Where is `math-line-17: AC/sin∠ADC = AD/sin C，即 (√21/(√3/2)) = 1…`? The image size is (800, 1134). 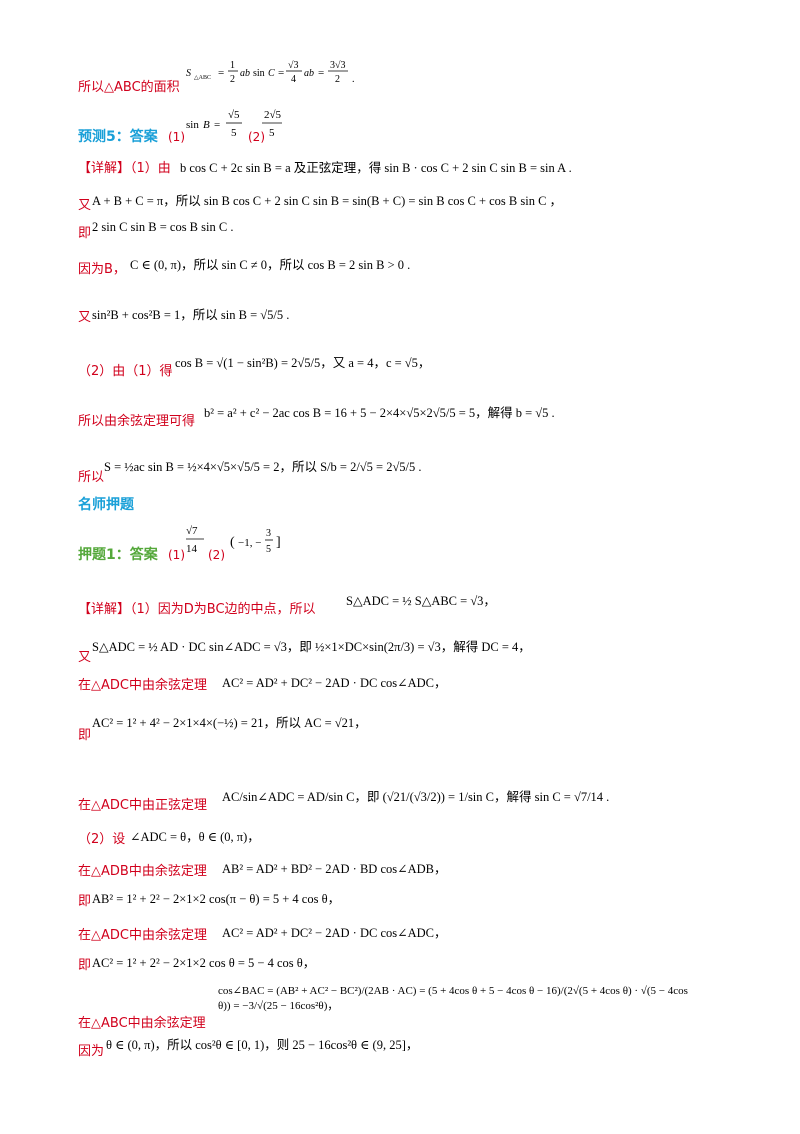 math-line-17: AC/sin∠ADC = AD/sin C，即 (√21/(√3/2)) = 1… is located at coordinates (416, 797).